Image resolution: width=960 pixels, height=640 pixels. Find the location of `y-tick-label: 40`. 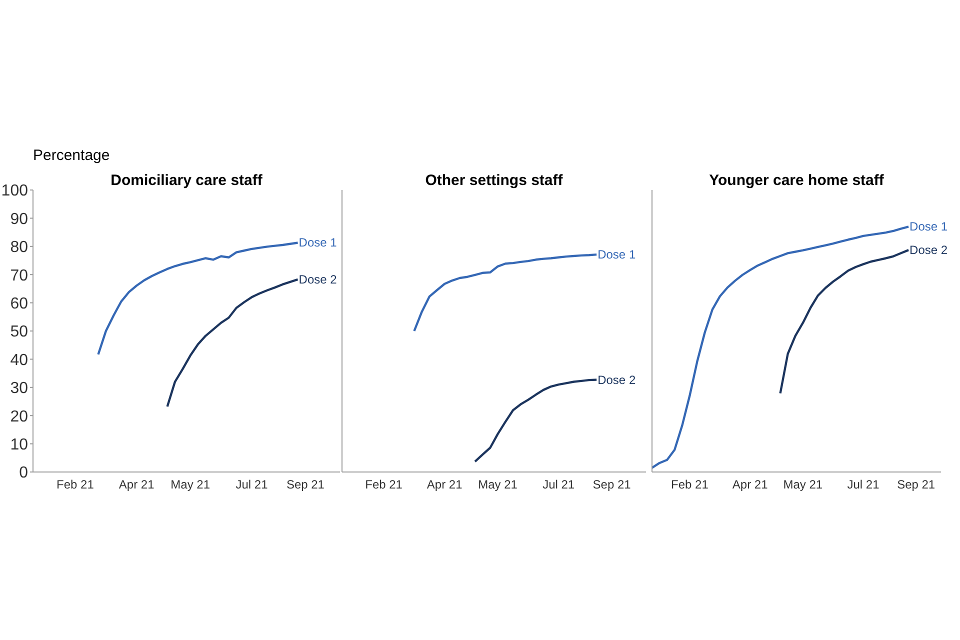

y-tick-label: 40 is located at coordinates (19, 360).